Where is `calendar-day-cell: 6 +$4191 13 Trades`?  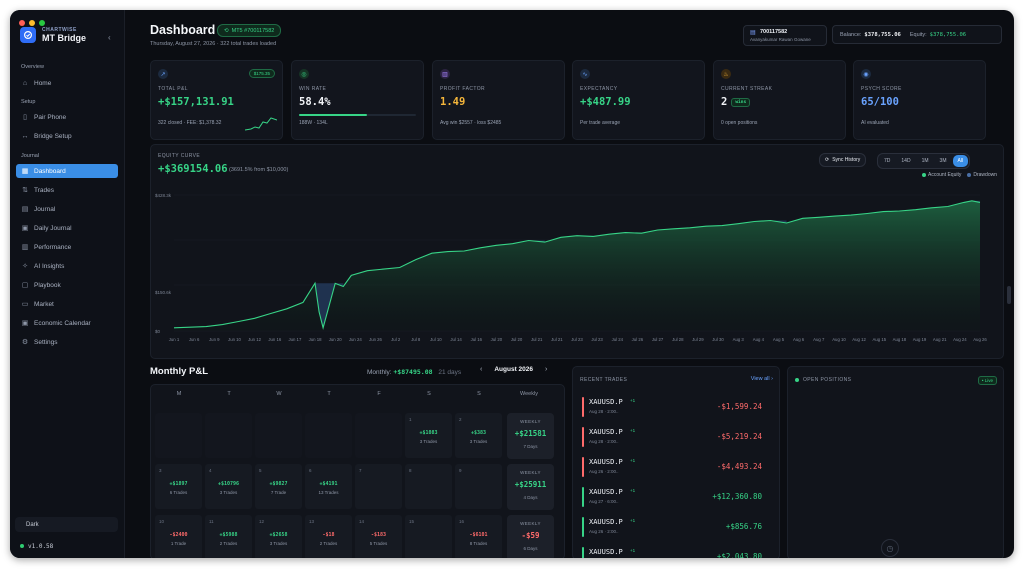 calendar-day-cell: 6 +$4191 13 Trades is located at coordinates (328, 486).